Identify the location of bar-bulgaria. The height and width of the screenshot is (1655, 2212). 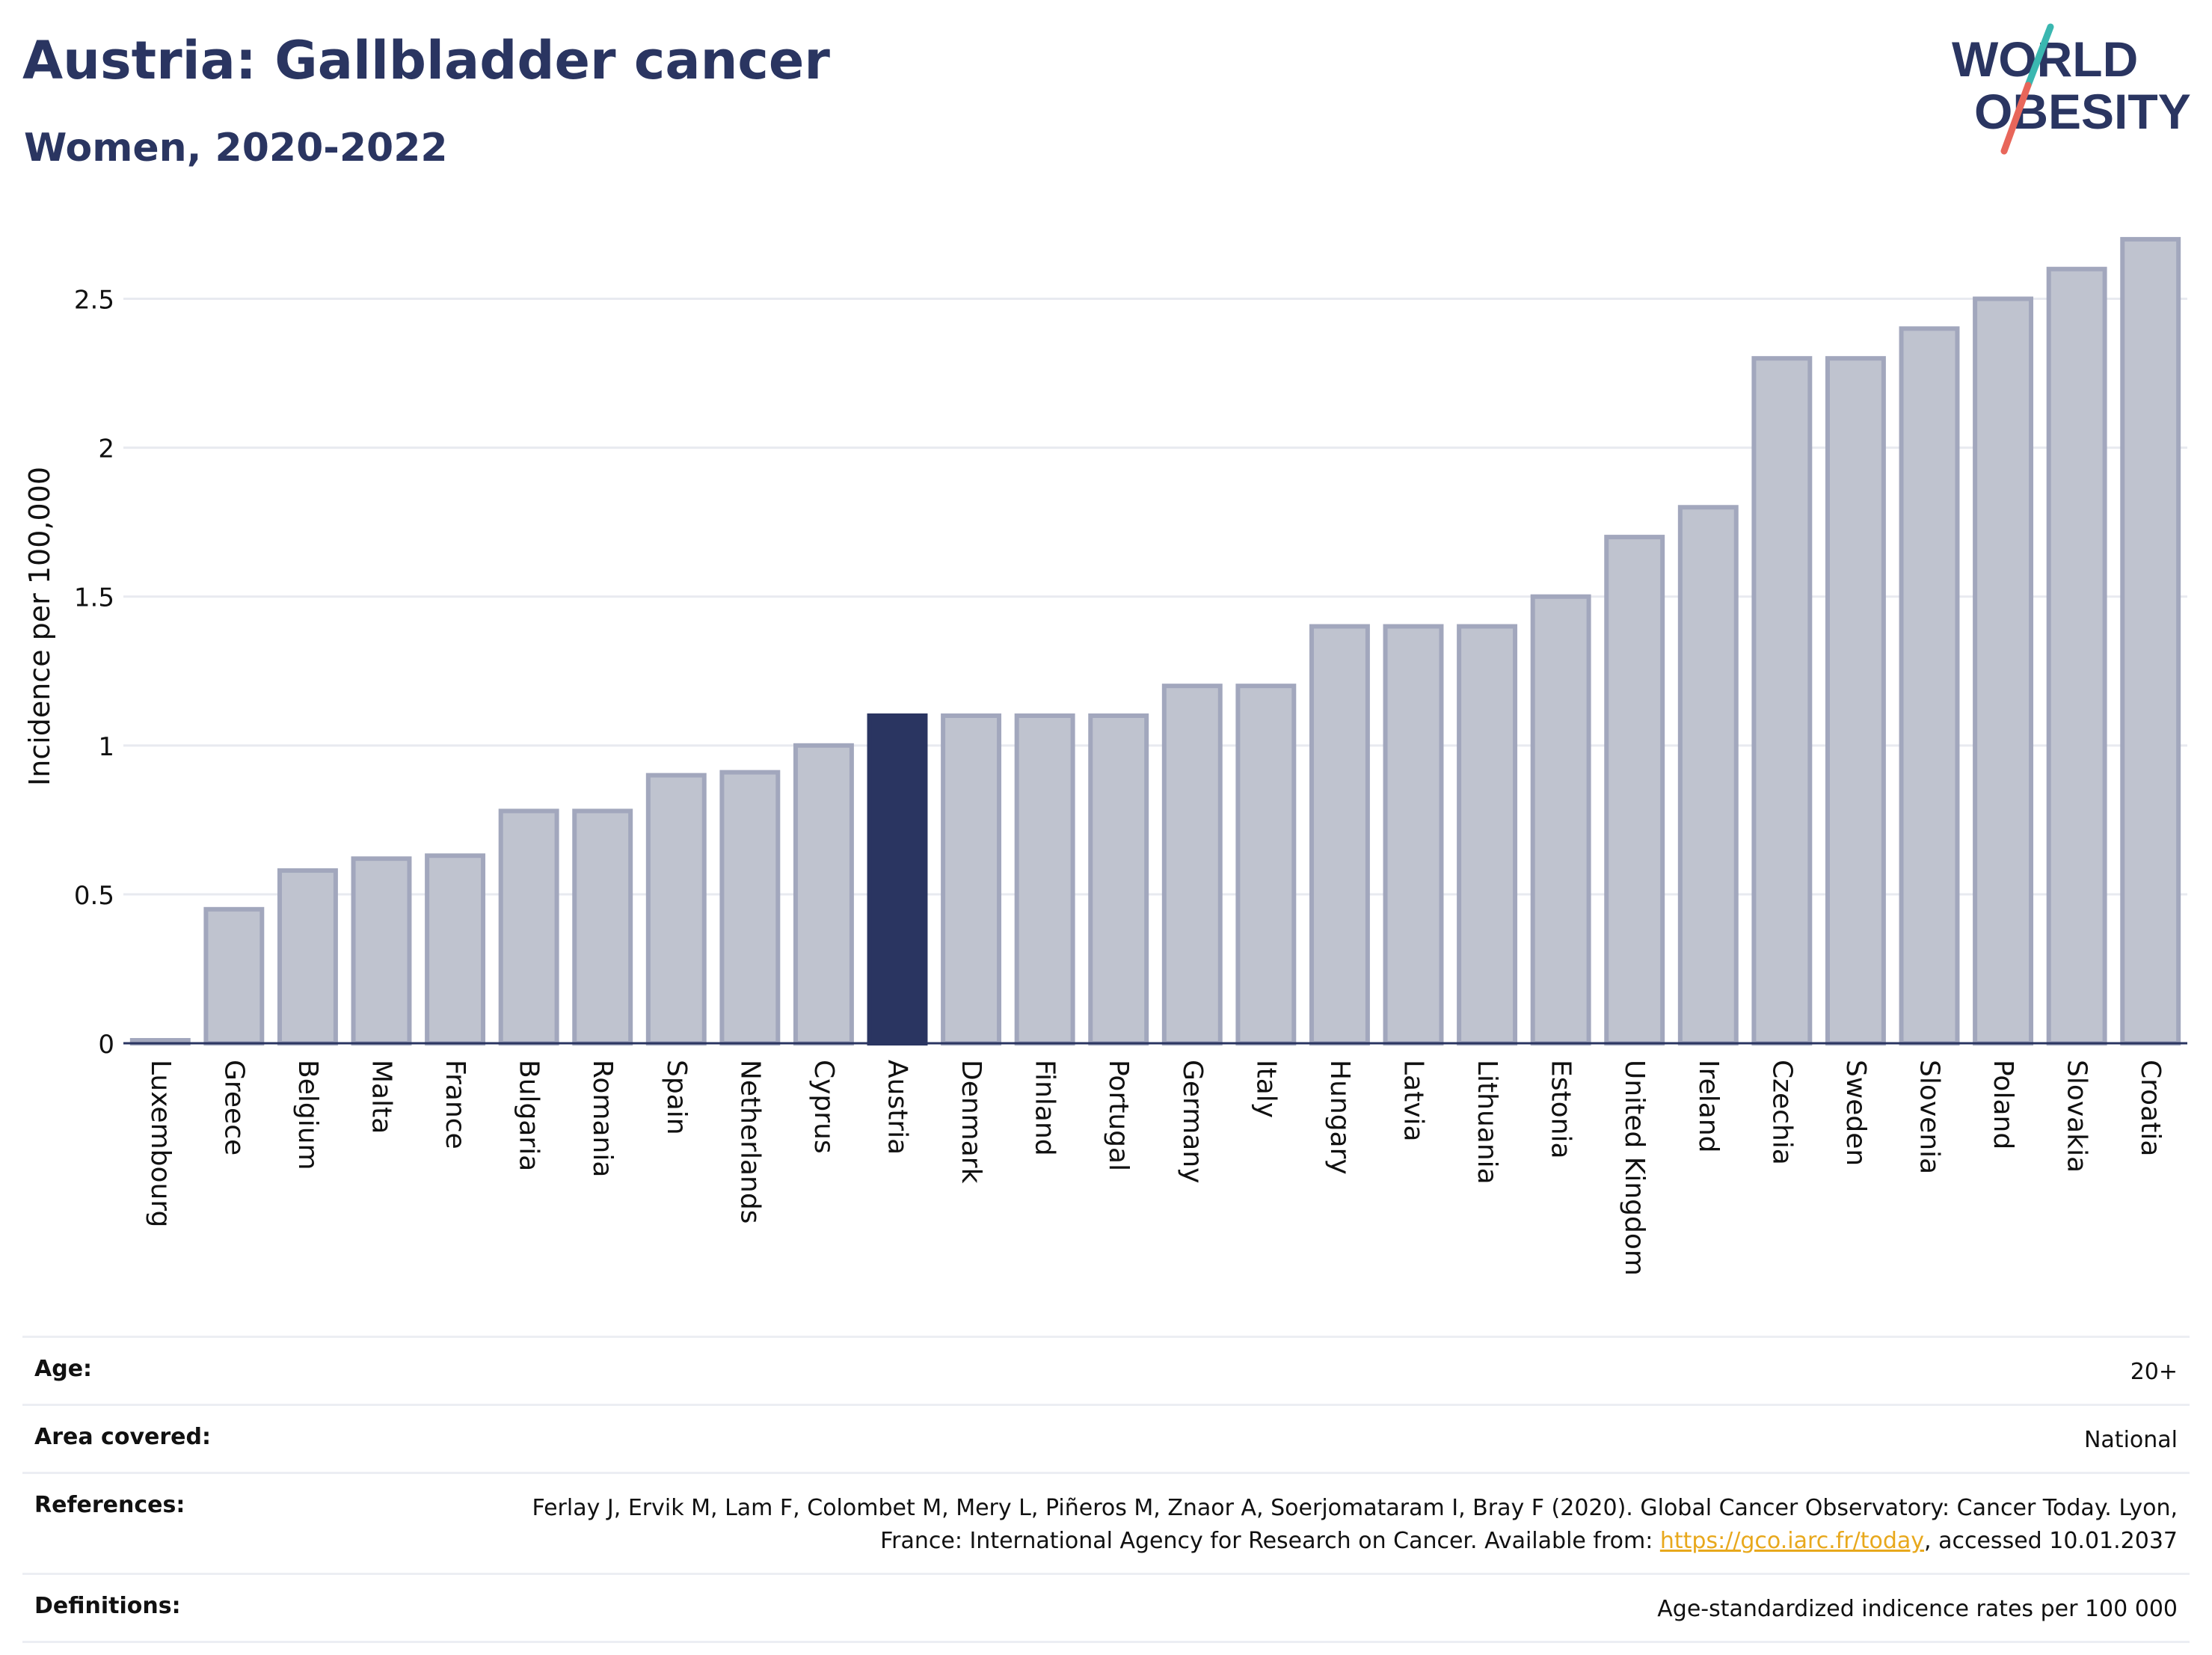
(528, 927).